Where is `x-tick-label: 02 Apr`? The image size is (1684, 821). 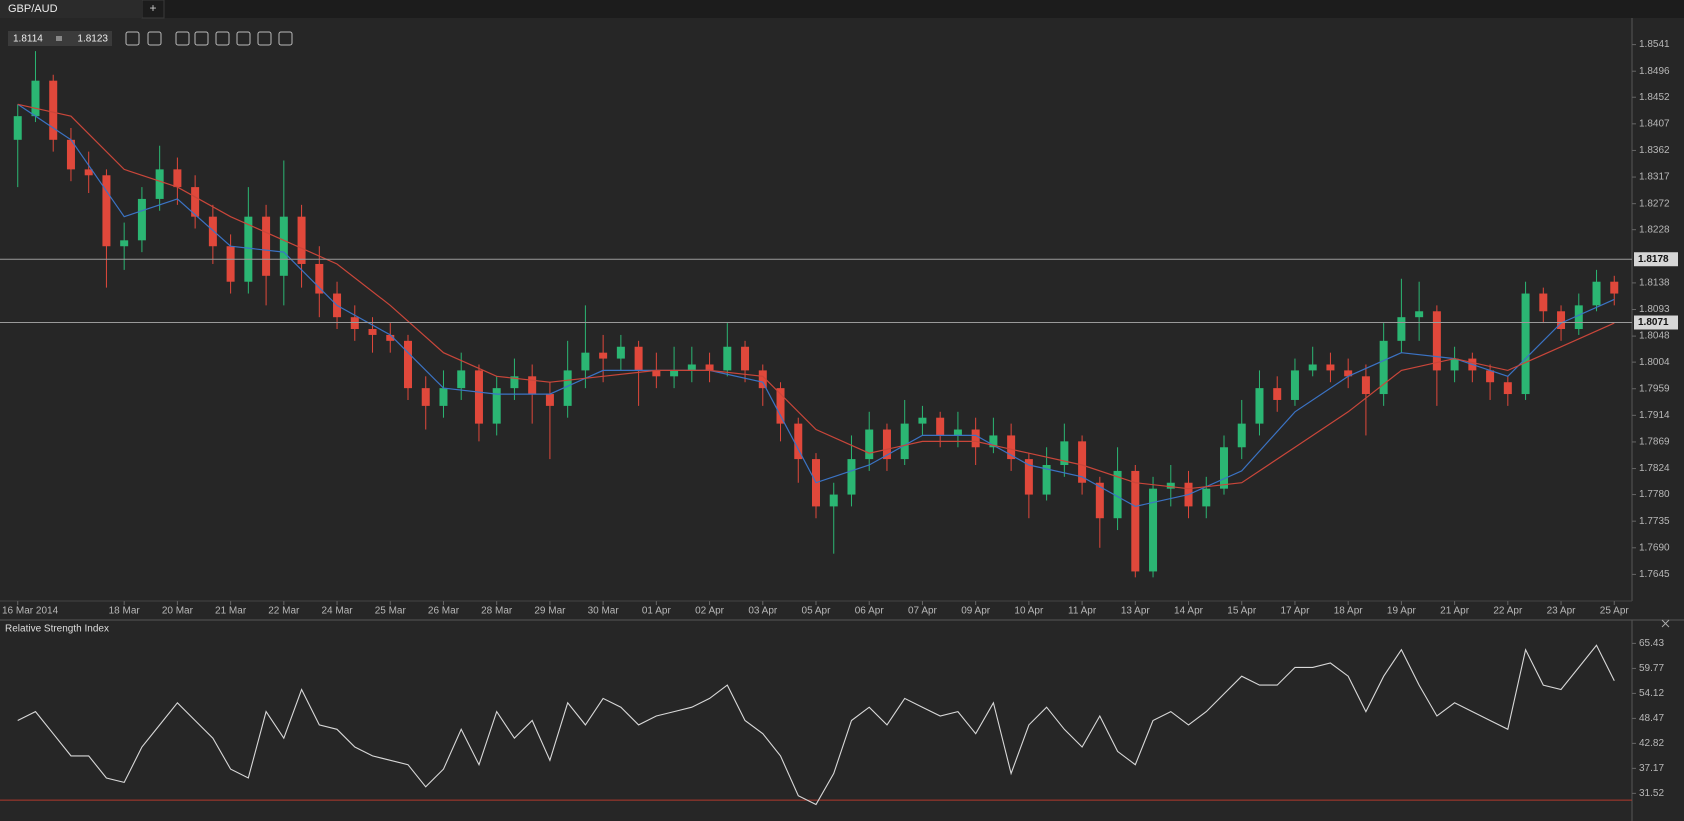 x-tick-label: 02 Apr is located at coordinates (710, 611).